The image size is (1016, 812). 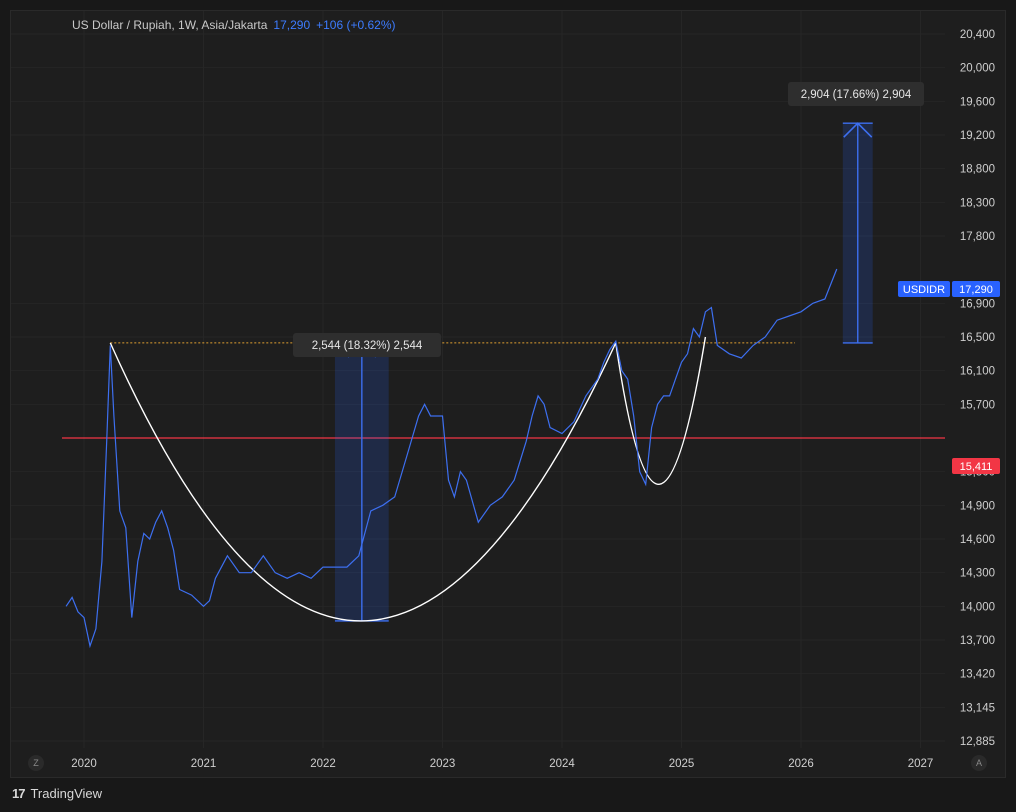 What do you see at coordinates (977, 742) in the screenshot?
I see `price-tick-label: 12,885` at bounding box center [977, 742].